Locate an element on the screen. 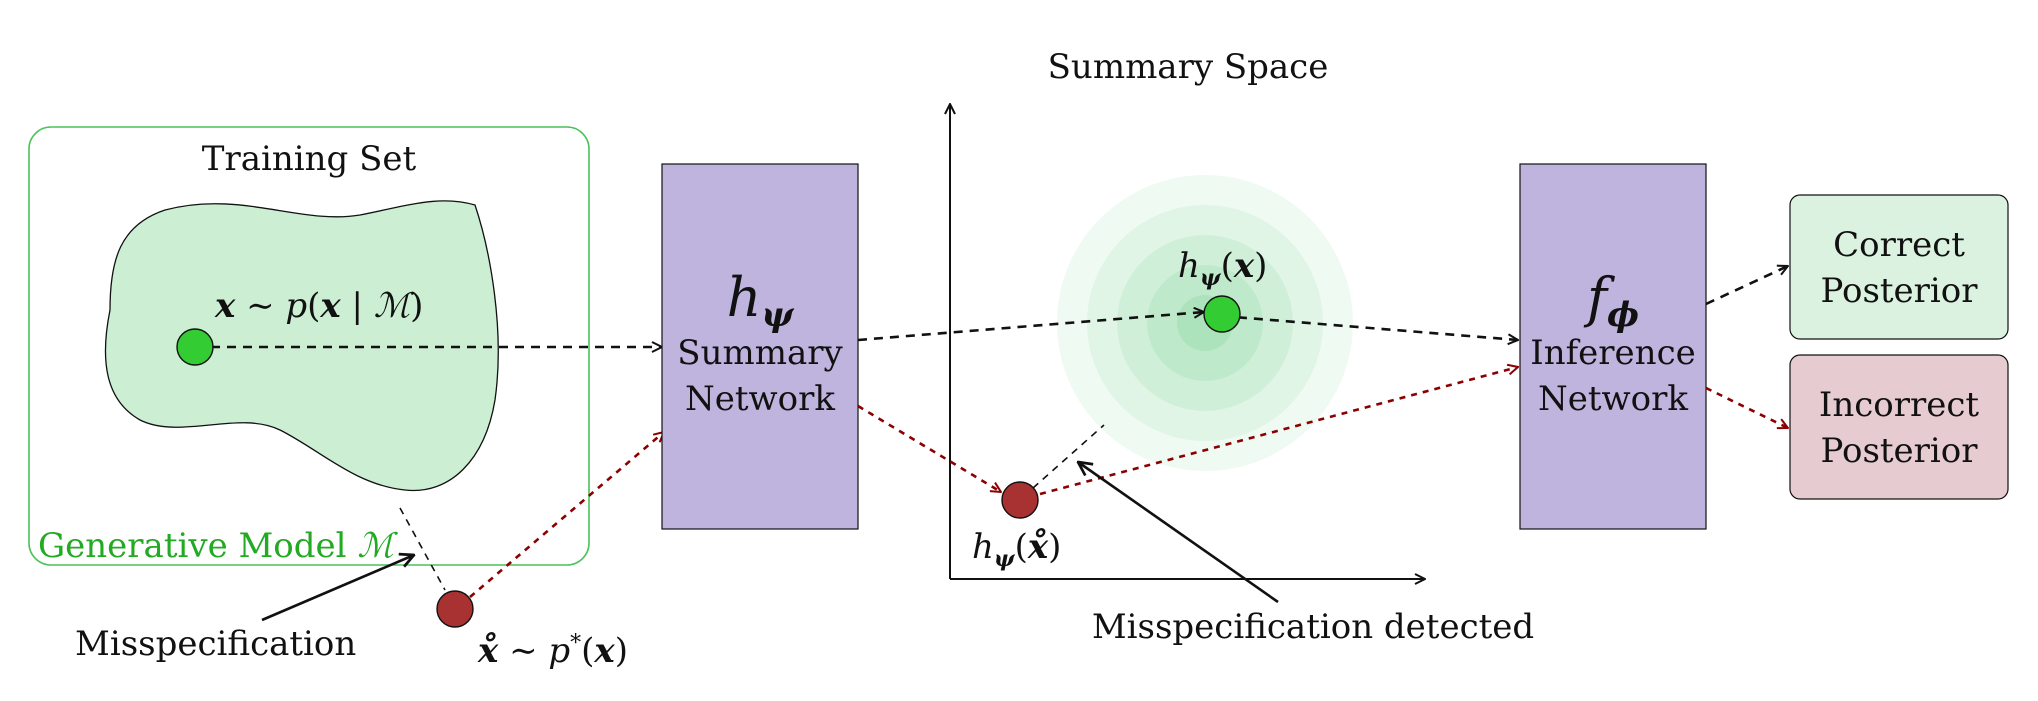 This screenshot has width=2038, height=701. inference-to-incorrect-arrow is located at coordinates (1746, 408).